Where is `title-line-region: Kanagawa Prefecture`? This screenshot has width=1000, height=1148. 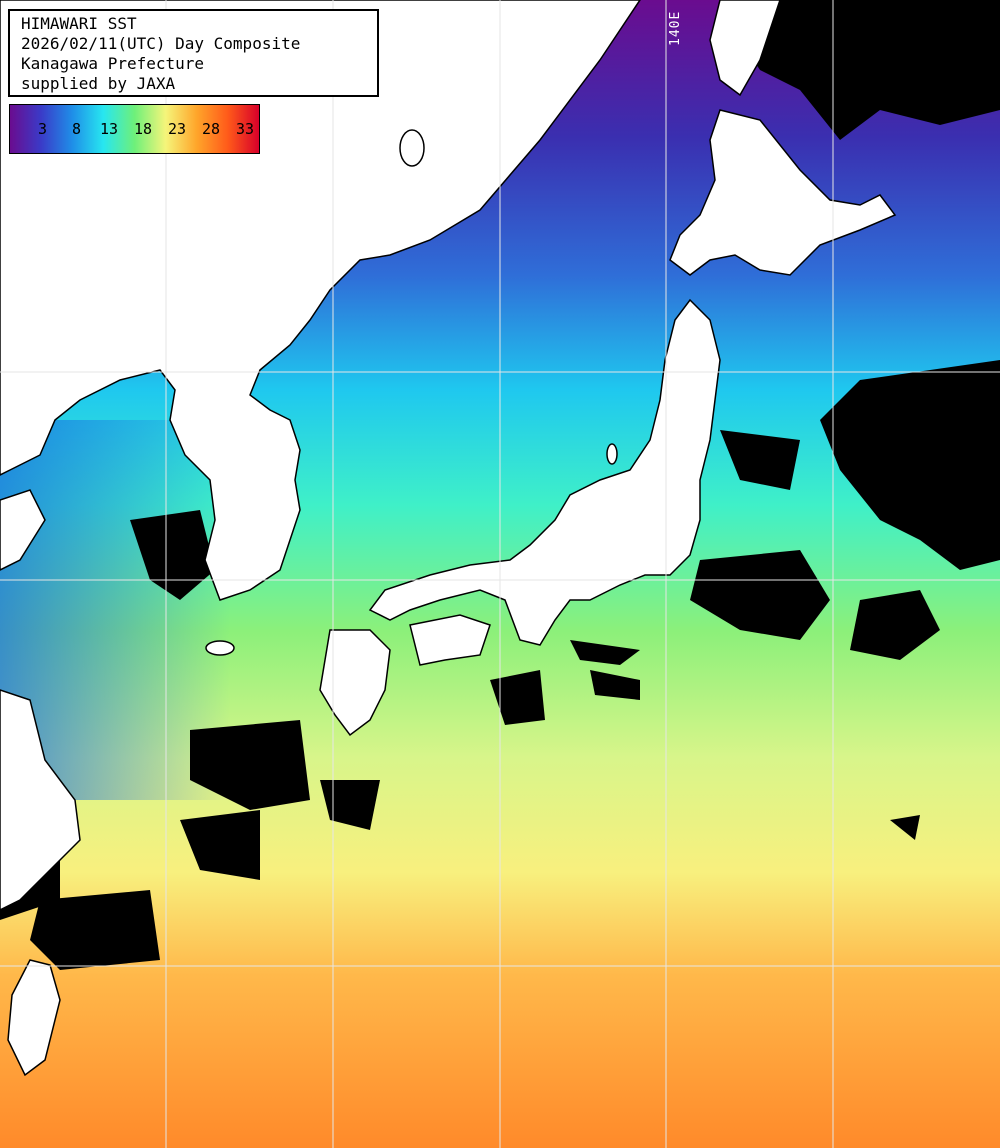
title-line-region: Kanagawa Prefecture is located at coordinates (113, 63).